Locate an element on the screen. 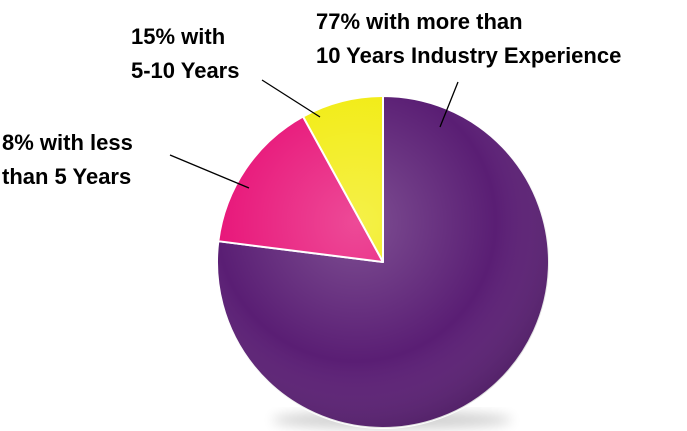  slice-label-8-line-2: than 5 Years is located at coordinates (66, 176).